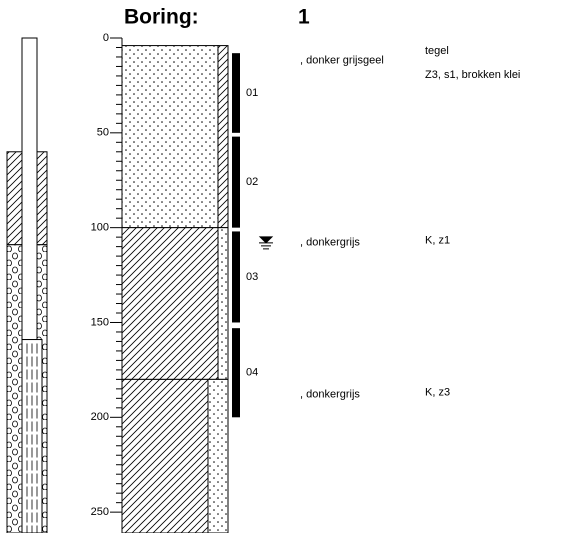  Describe the element at coordinates (304, 17) in the screenshot. I see `title-number: 1` at that location.